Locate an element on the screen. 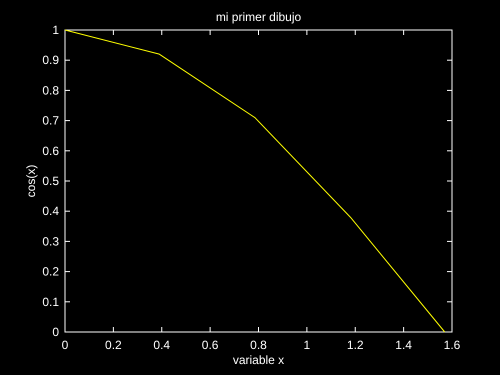  x-tick-label: 1.4 is located at coordinates (403, 345).